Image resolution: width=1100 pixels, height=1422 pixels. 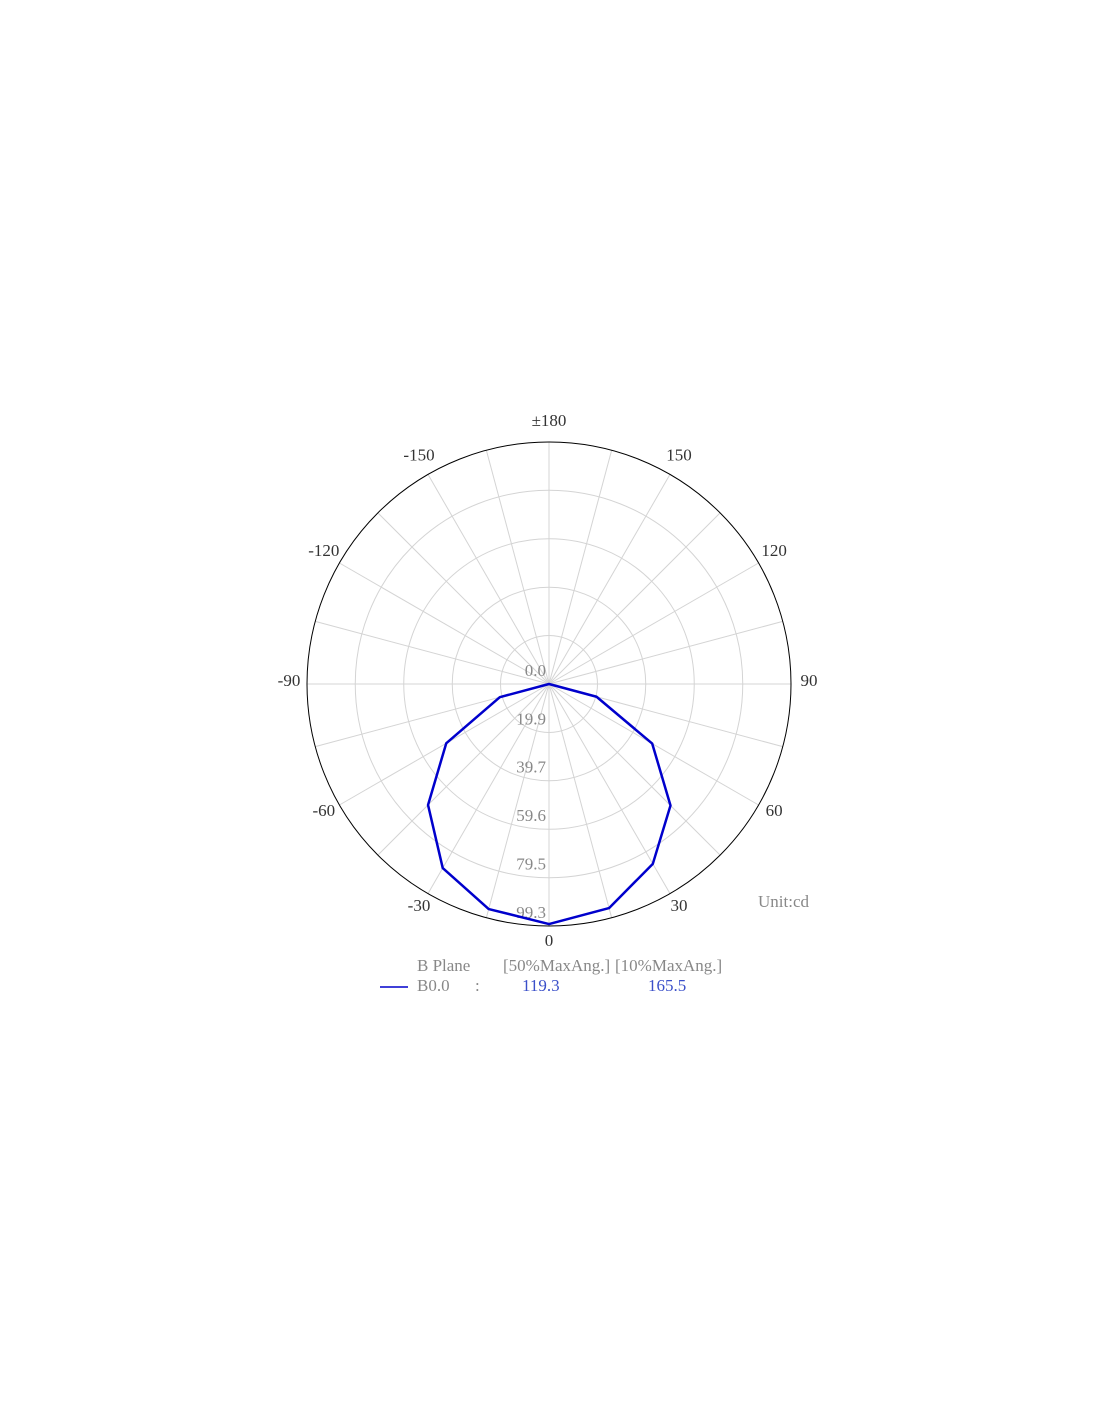 What do you see at coordinates (668, 965) in the screenshot?
I see `legend-header: [10%MaxAng.]` at bounding box center [668, 965].